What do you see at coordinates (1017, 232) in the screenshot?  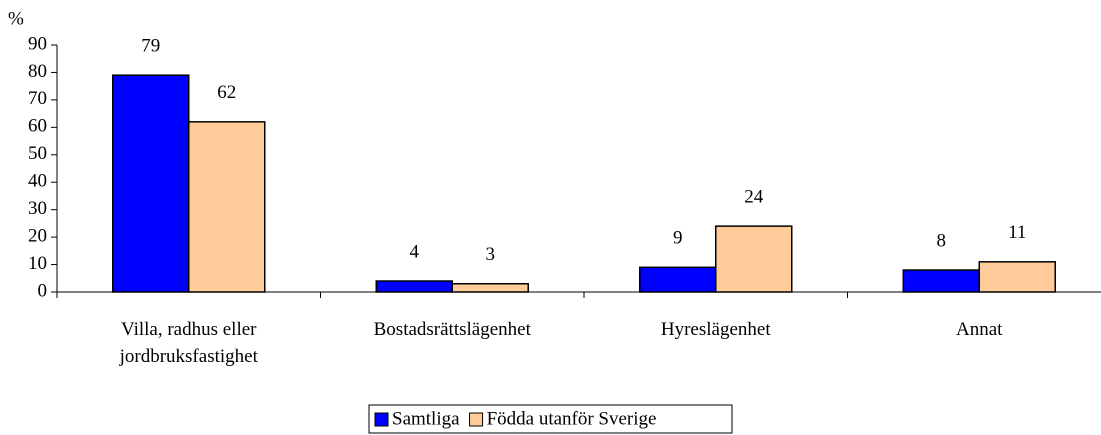 I see `data-label: 11` at bounding box center [1017, 232].